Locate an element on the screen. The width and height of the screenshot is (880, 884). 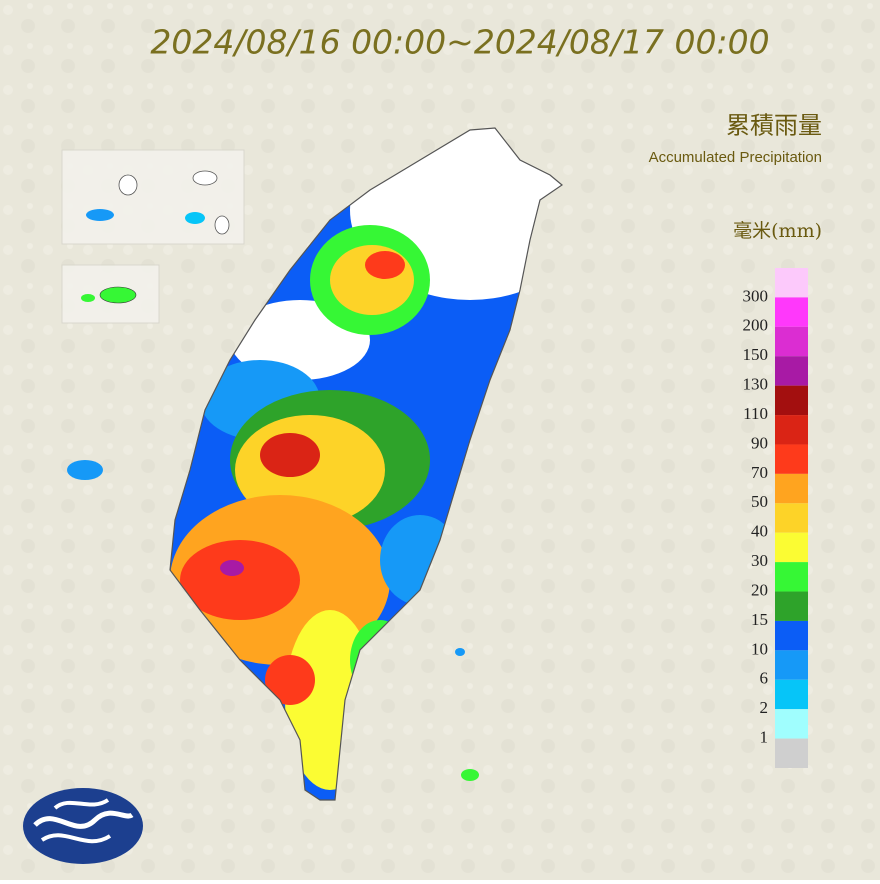
legend-label: 2 is located at coordinates (764, 707).